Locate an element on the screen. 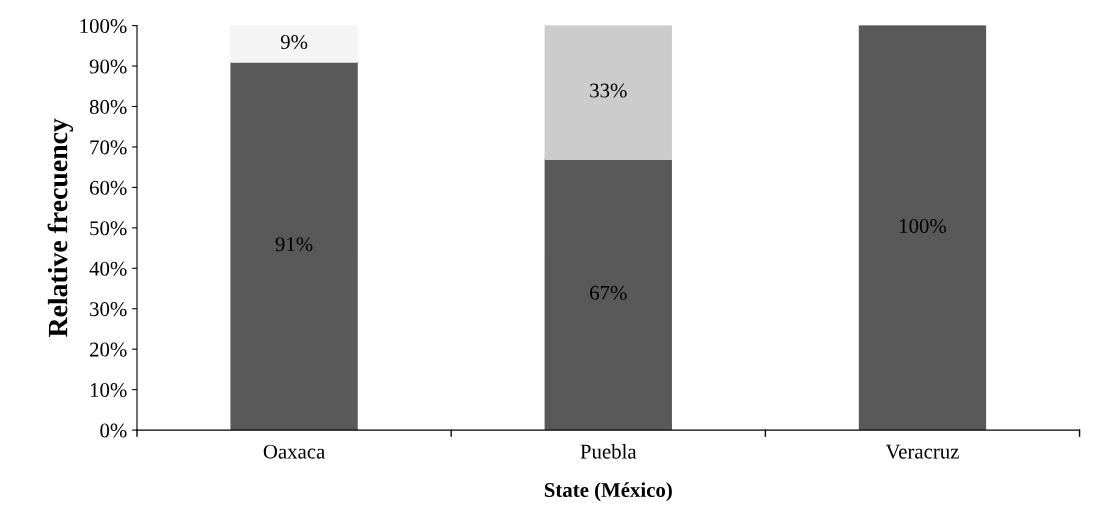 Image resolution: width=1096 pixels, height=512 pixels. y-tick-label: 50% is located at coordinates (108, 228).